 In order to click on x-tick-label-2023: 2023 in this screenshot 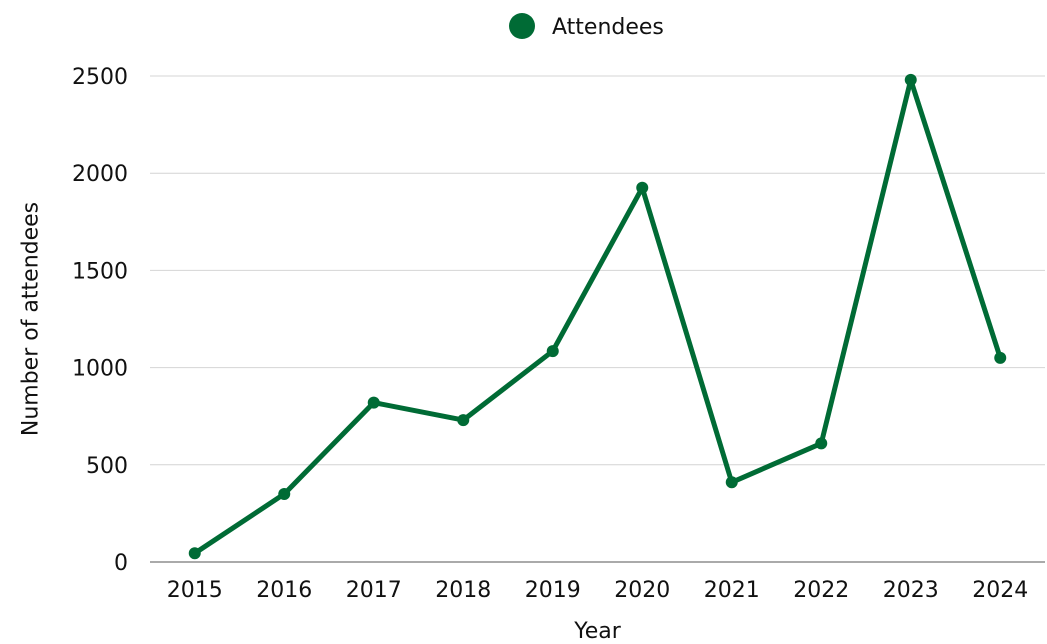, I will do `click(911, 590)`.